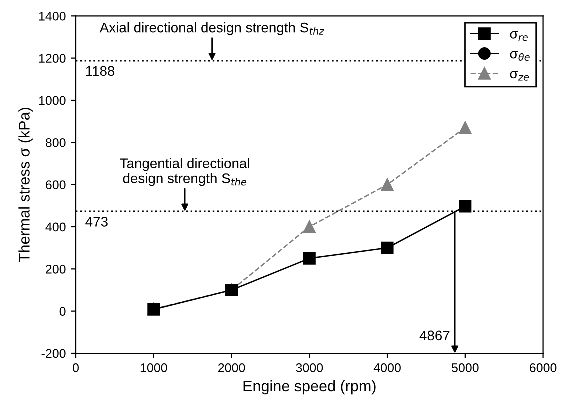 The image size is (563, 404). What do you see at coordinates (56, 269) in the screenshot?
I see `y-tick-label: 200` at bounding box center [56, 269].